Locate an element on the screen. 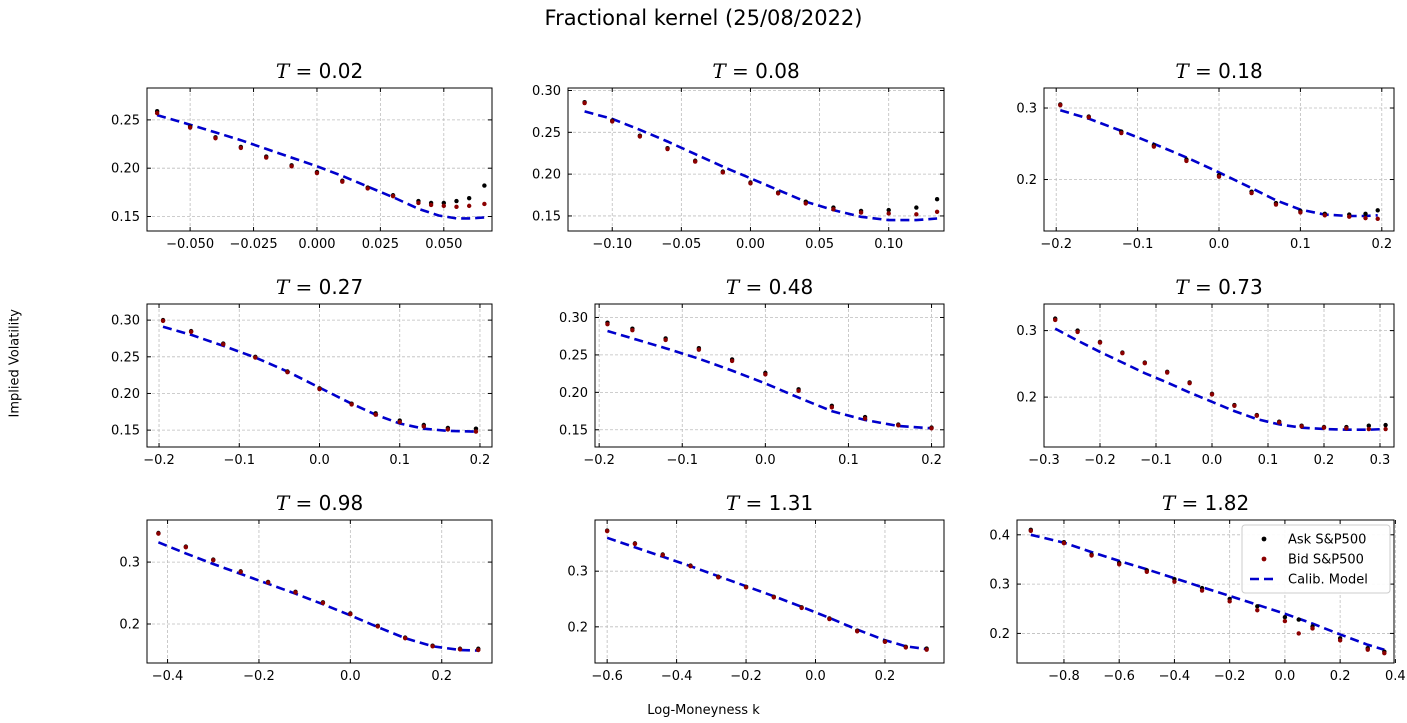 This screenshot has height=723, width=1407. x-tick-label: 0.2 is located at coordinates (1324, 460).